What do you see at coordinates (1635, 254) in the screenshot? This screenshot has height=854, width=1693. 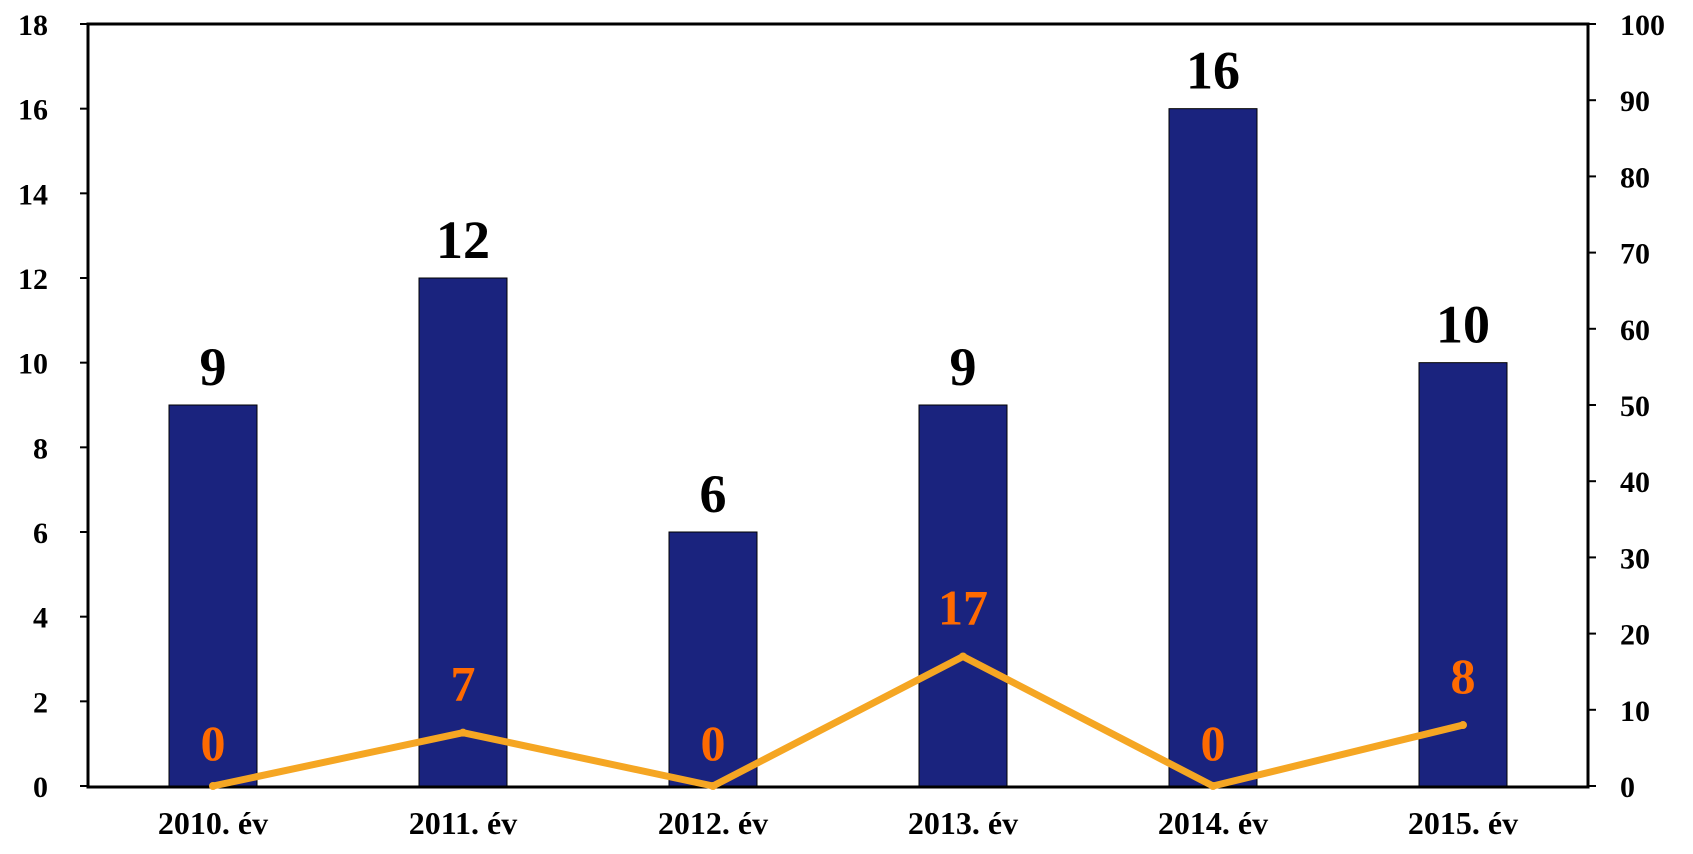 I see `right-tick-label: 70` at bounding box center [1635, 254].